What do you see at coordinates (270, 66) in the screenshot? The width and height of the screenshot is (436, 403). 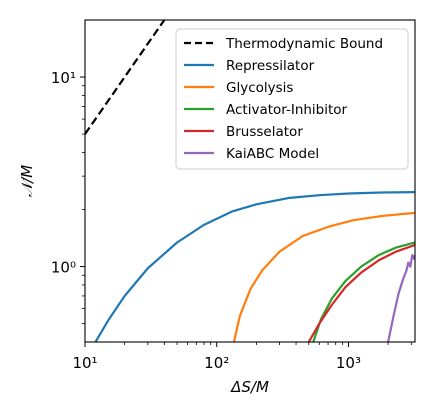 I see `legend-label: Repressilator` at bounding box center [270, 66].